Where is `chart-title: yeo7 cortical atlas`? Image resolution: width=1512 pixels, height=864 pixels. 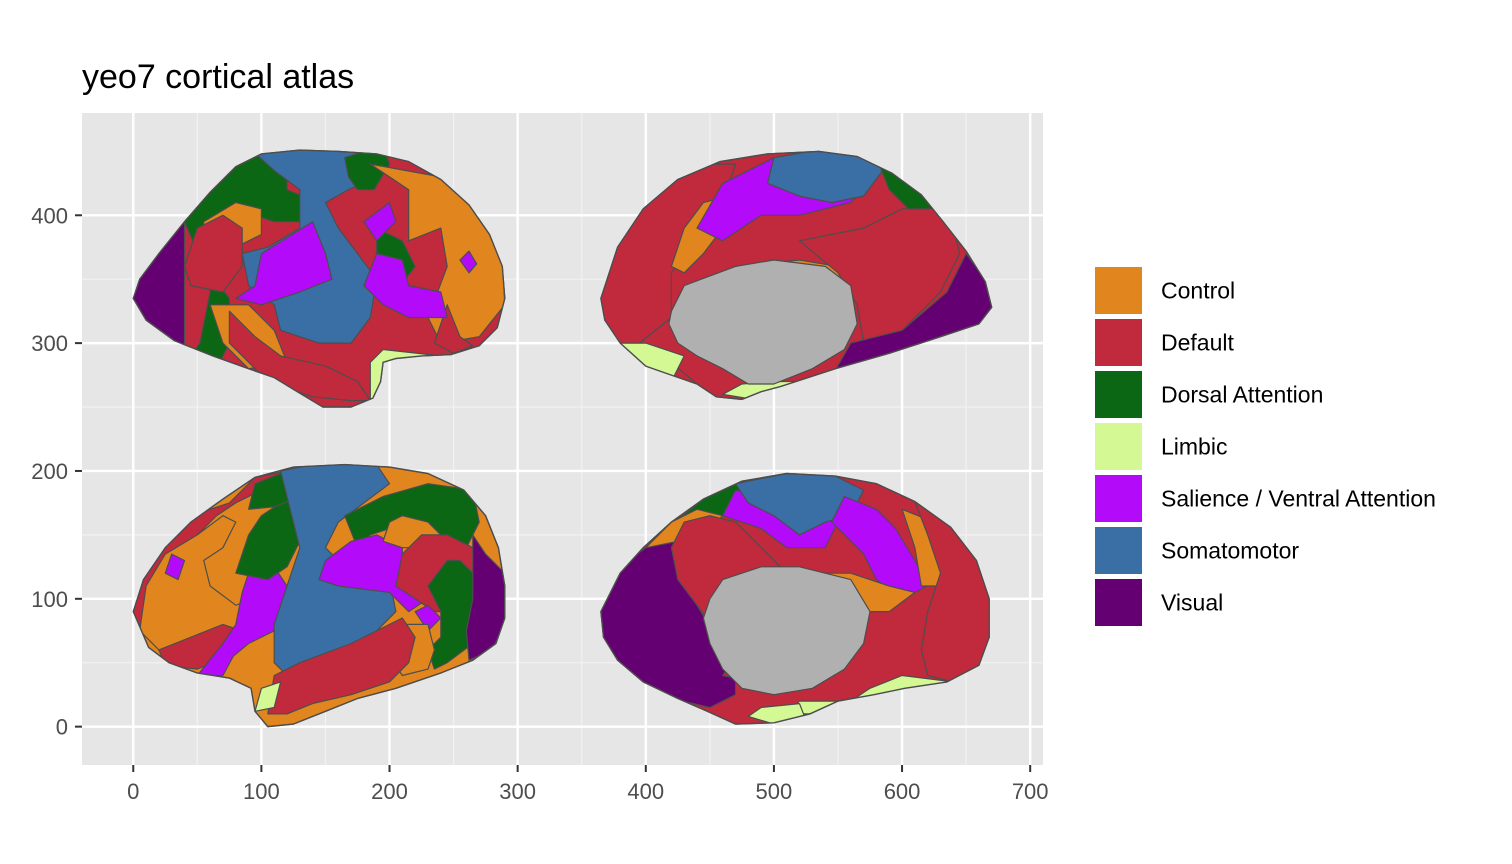 chart-title: yeo7 cortical atlas is located at coordinates (218, 77).